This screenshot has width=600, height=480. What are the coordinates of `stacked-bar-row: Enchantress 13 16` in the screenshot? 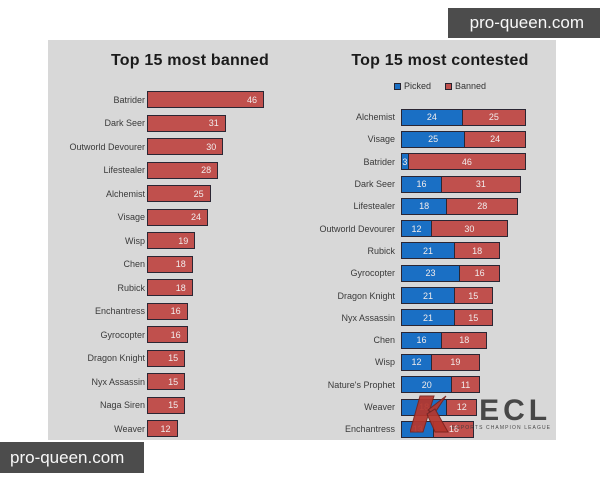 It's located at (302, 429).